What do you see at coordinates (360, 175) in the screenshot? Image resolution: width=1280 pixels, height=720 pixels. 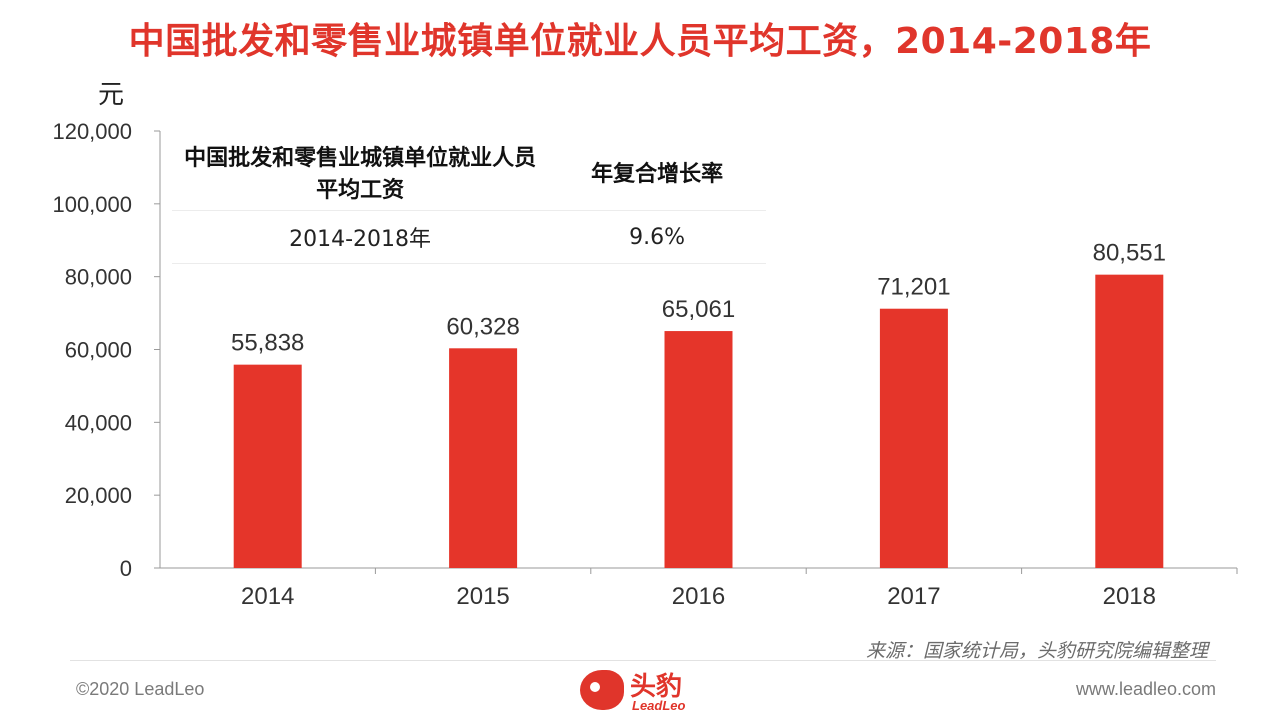 I see `cagr-table-header-metric: 中国批发和零售业城镇单位就业人员平均工资` at bounding box center [360, 175].